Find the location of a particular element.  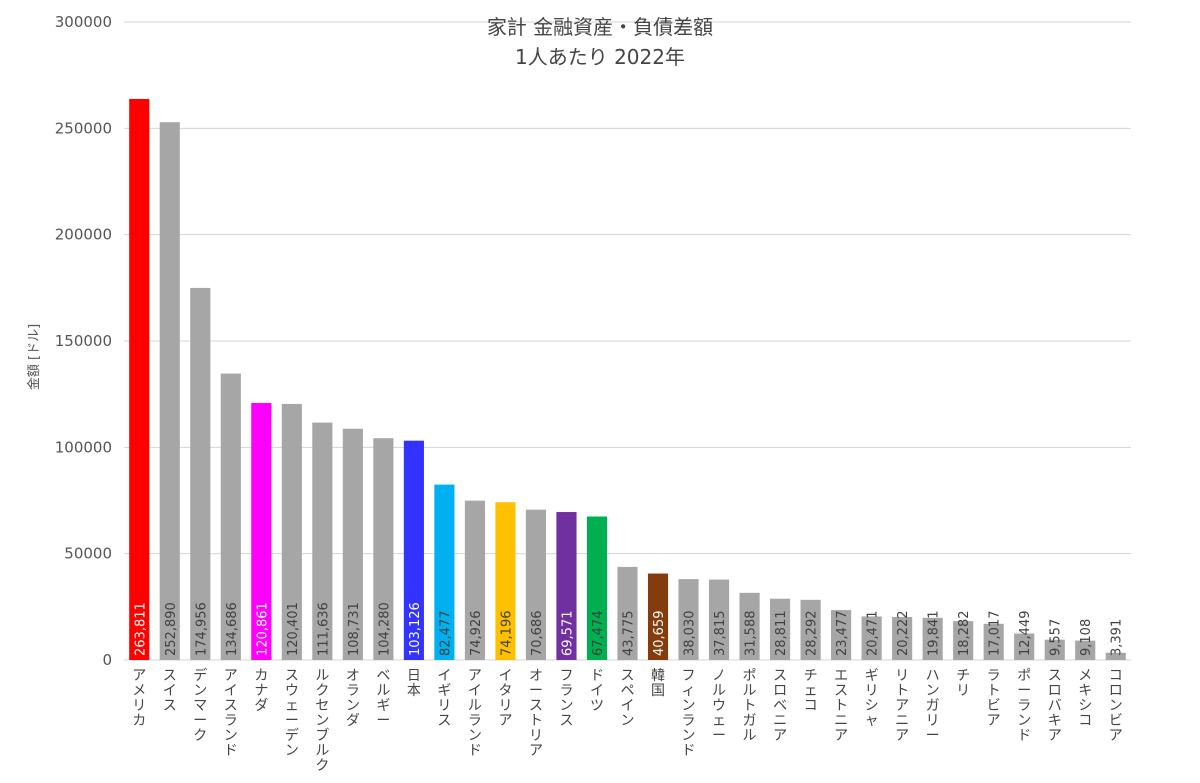

x-category-label: スペイン is located at coordinates (628, 698).